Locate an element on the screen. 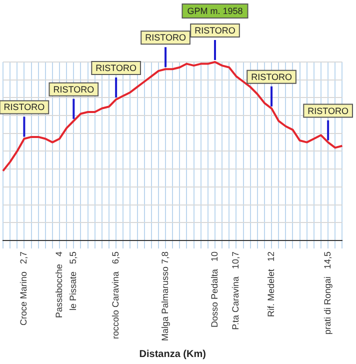 The height and width of the screenshot is (364, 356). x-tick-label: Malga Palmarusso 7,8 is located at coordinates (165, 296).